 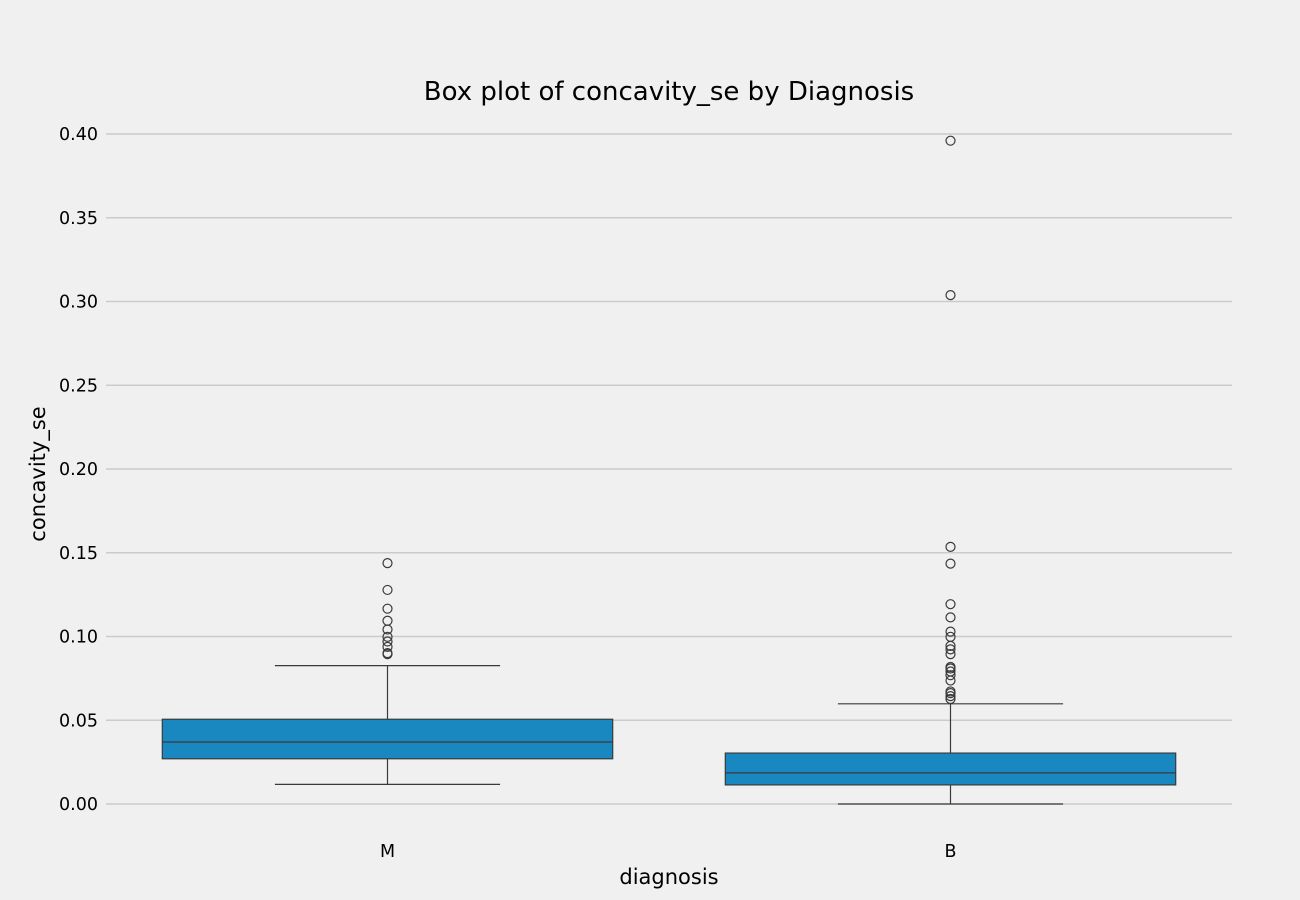 What do you see at coordinates (950, 852) in the screenshot?
I see `x-tick-label: B` at bounding box center [950, 852].